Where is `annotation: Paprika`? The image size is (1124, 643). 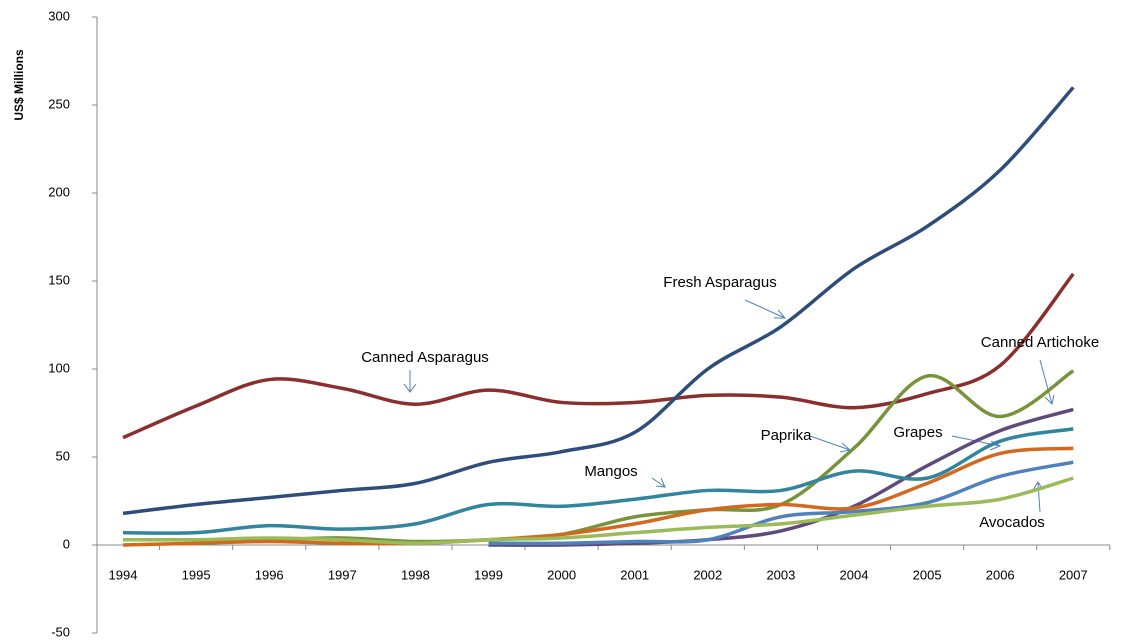 annotation: Paprika is located at coordinates (787, 435).